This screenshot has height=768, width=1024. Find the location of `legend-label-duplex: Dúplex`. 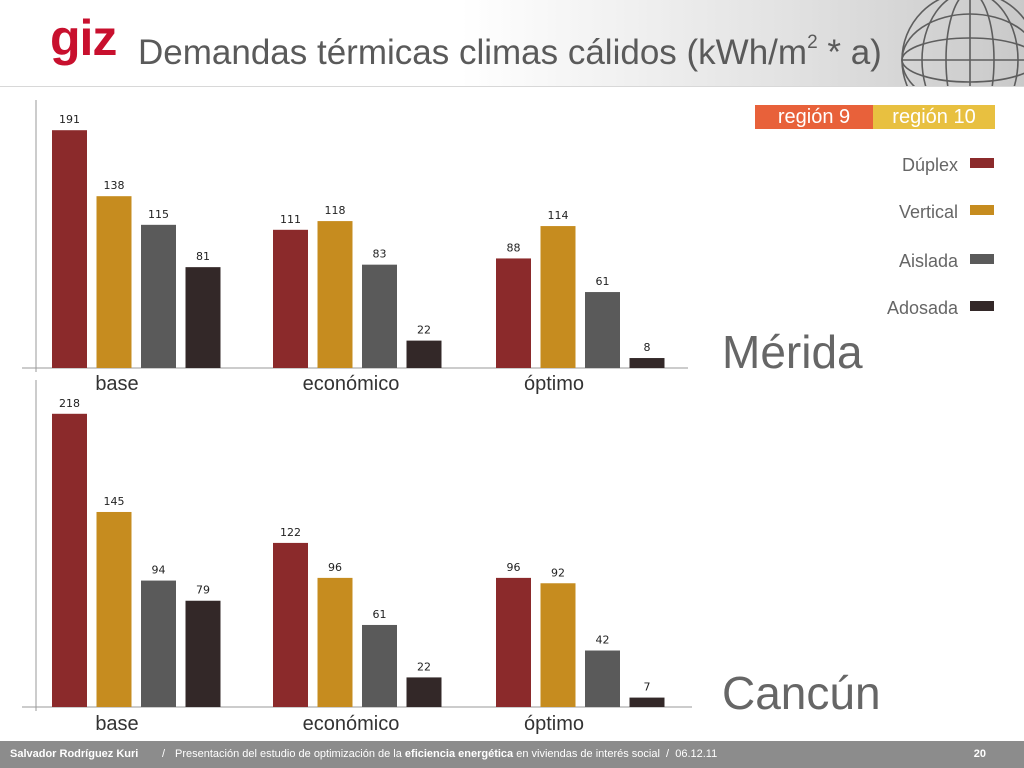

legend-label-duplex: Dúplex is located at coordinates (929, 165).